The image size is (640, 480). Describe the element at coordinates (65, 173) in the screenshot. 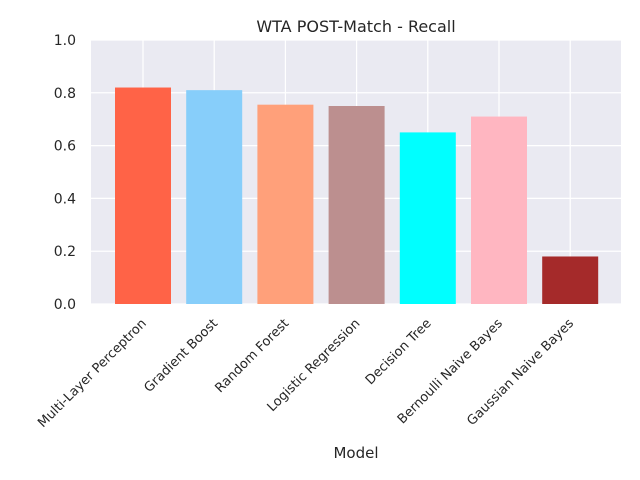

I see `y-axis: 0.0 0.2 0.4 0.6 0.8 1.0` at that location.